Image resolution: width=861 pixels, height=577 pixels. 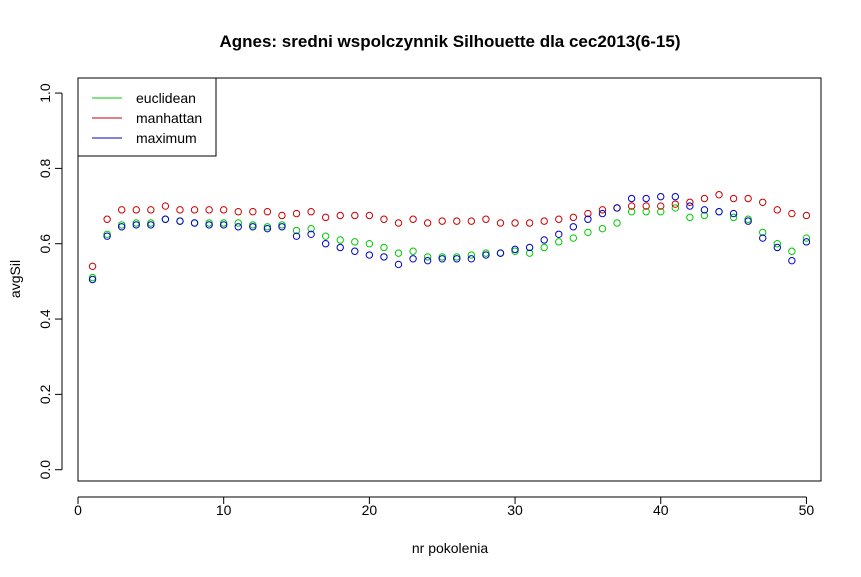 What do you see at coordinates (224, 510) in the screenshot?
I see `x-tick-label: 10` at bounding box center [224, 510].